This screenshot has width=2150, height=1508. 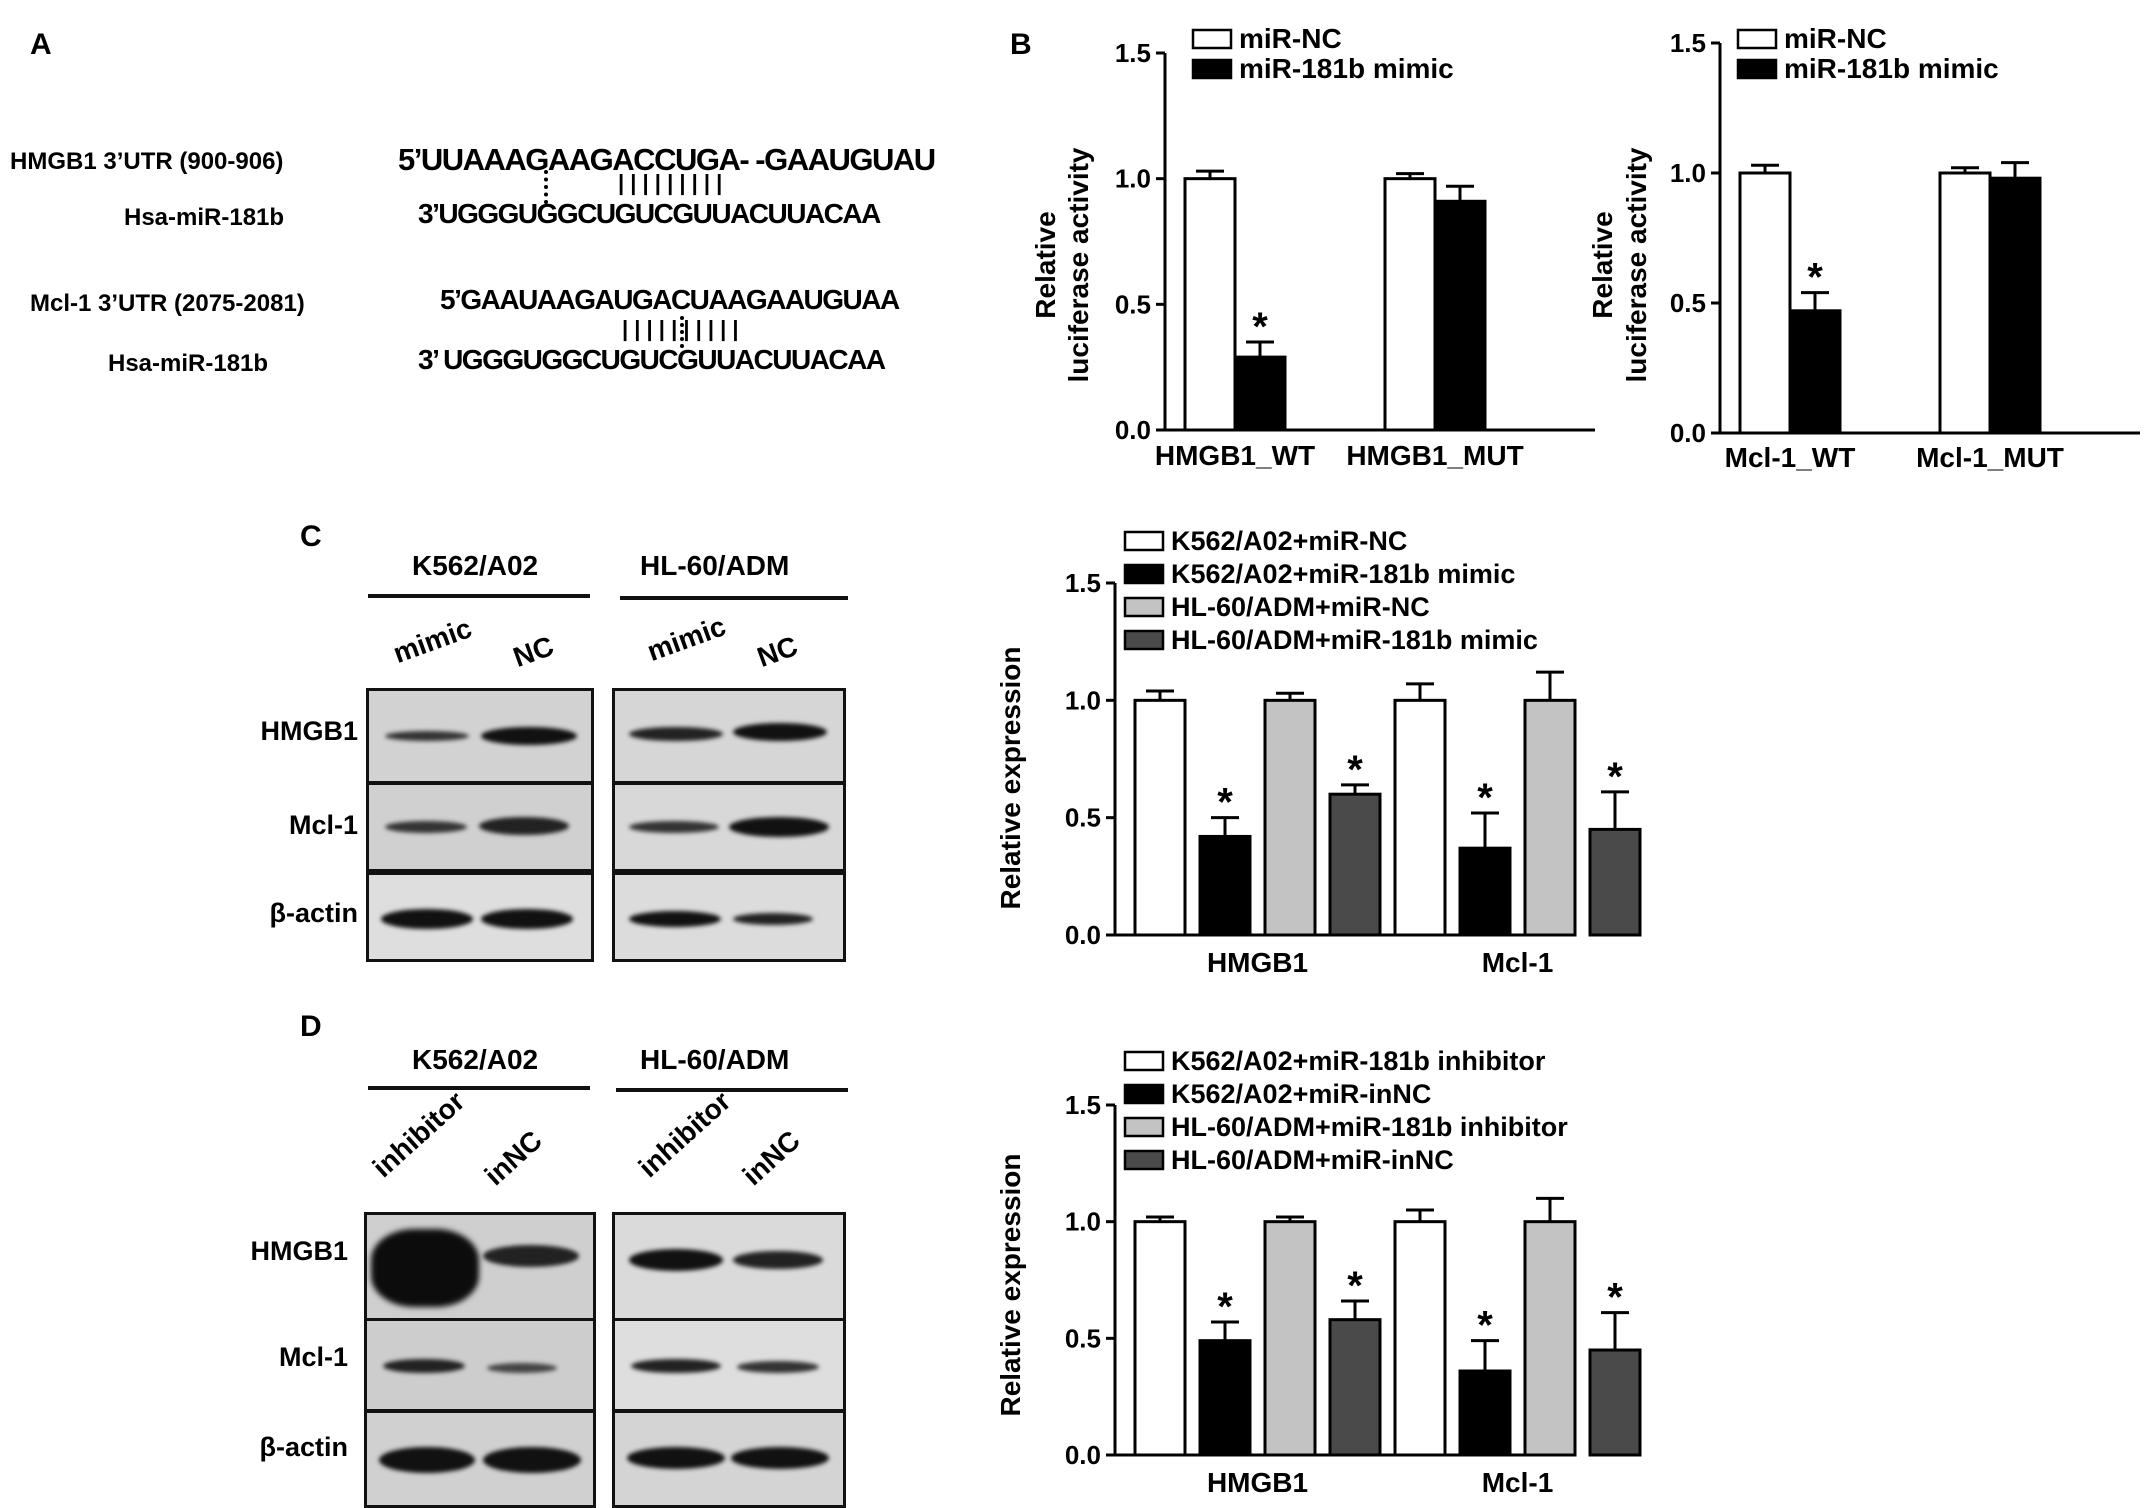 What do you see at coordinates (1343, 574) in the screenshot?
I see `legend-label: K562/A02+miR-181b mimic` at bounding box center [1343, 574].